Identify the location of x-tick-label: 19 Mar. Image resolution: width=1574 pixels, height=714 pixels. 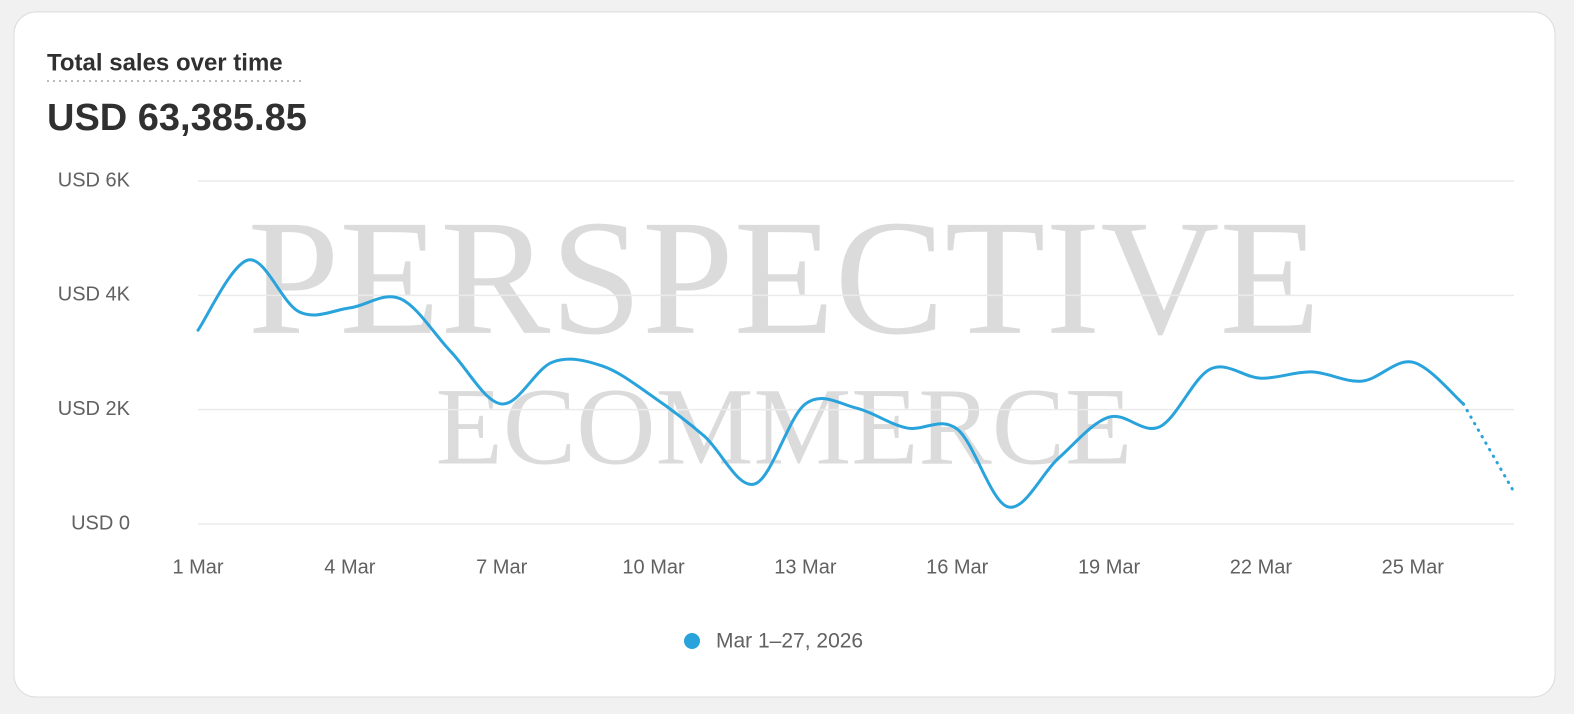
(1109, 567).